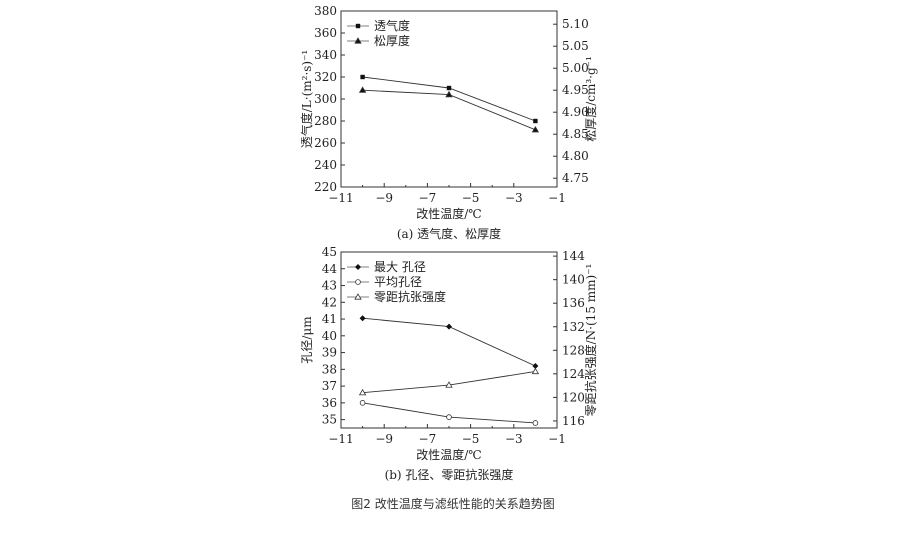 Image resolution: width=906 pixels, height=540 pixels. What do you see at coordinates (329, 336) in the screenshot?
I see `y-tick-label: 40` at bounding box center [329, 336].